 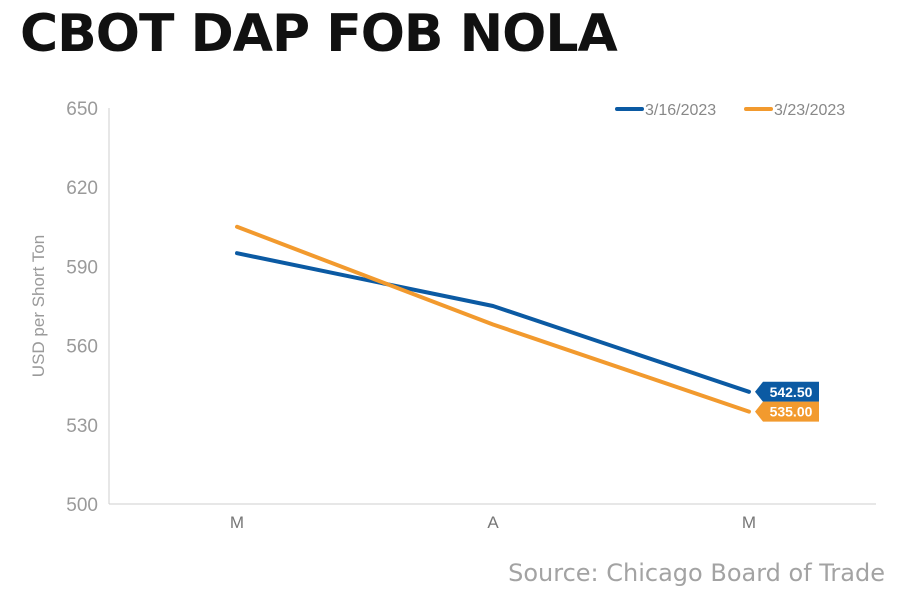 I want to click on y-tick-label: 530, so click(x=82, y=426).